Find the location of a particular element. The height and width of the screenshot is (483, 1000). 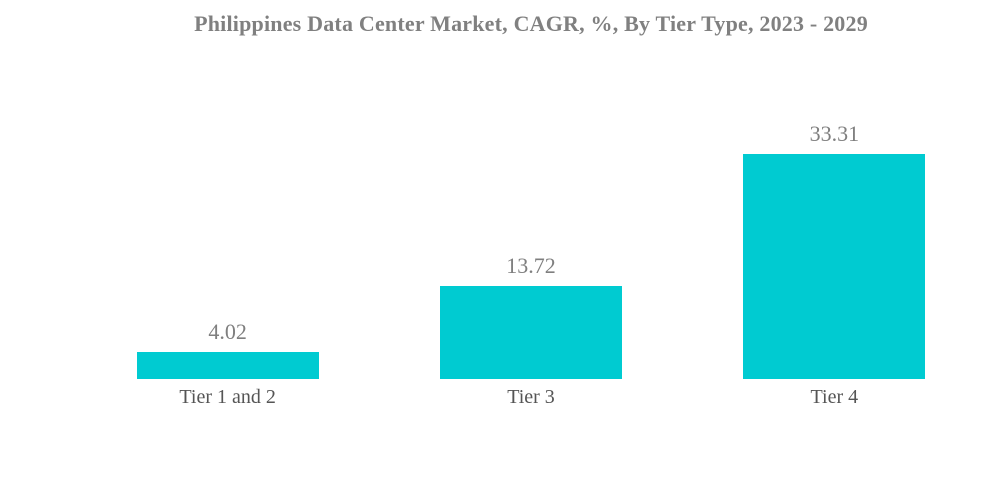

value-label-tier-3: 13.72 is located at coordinates (531, 265).